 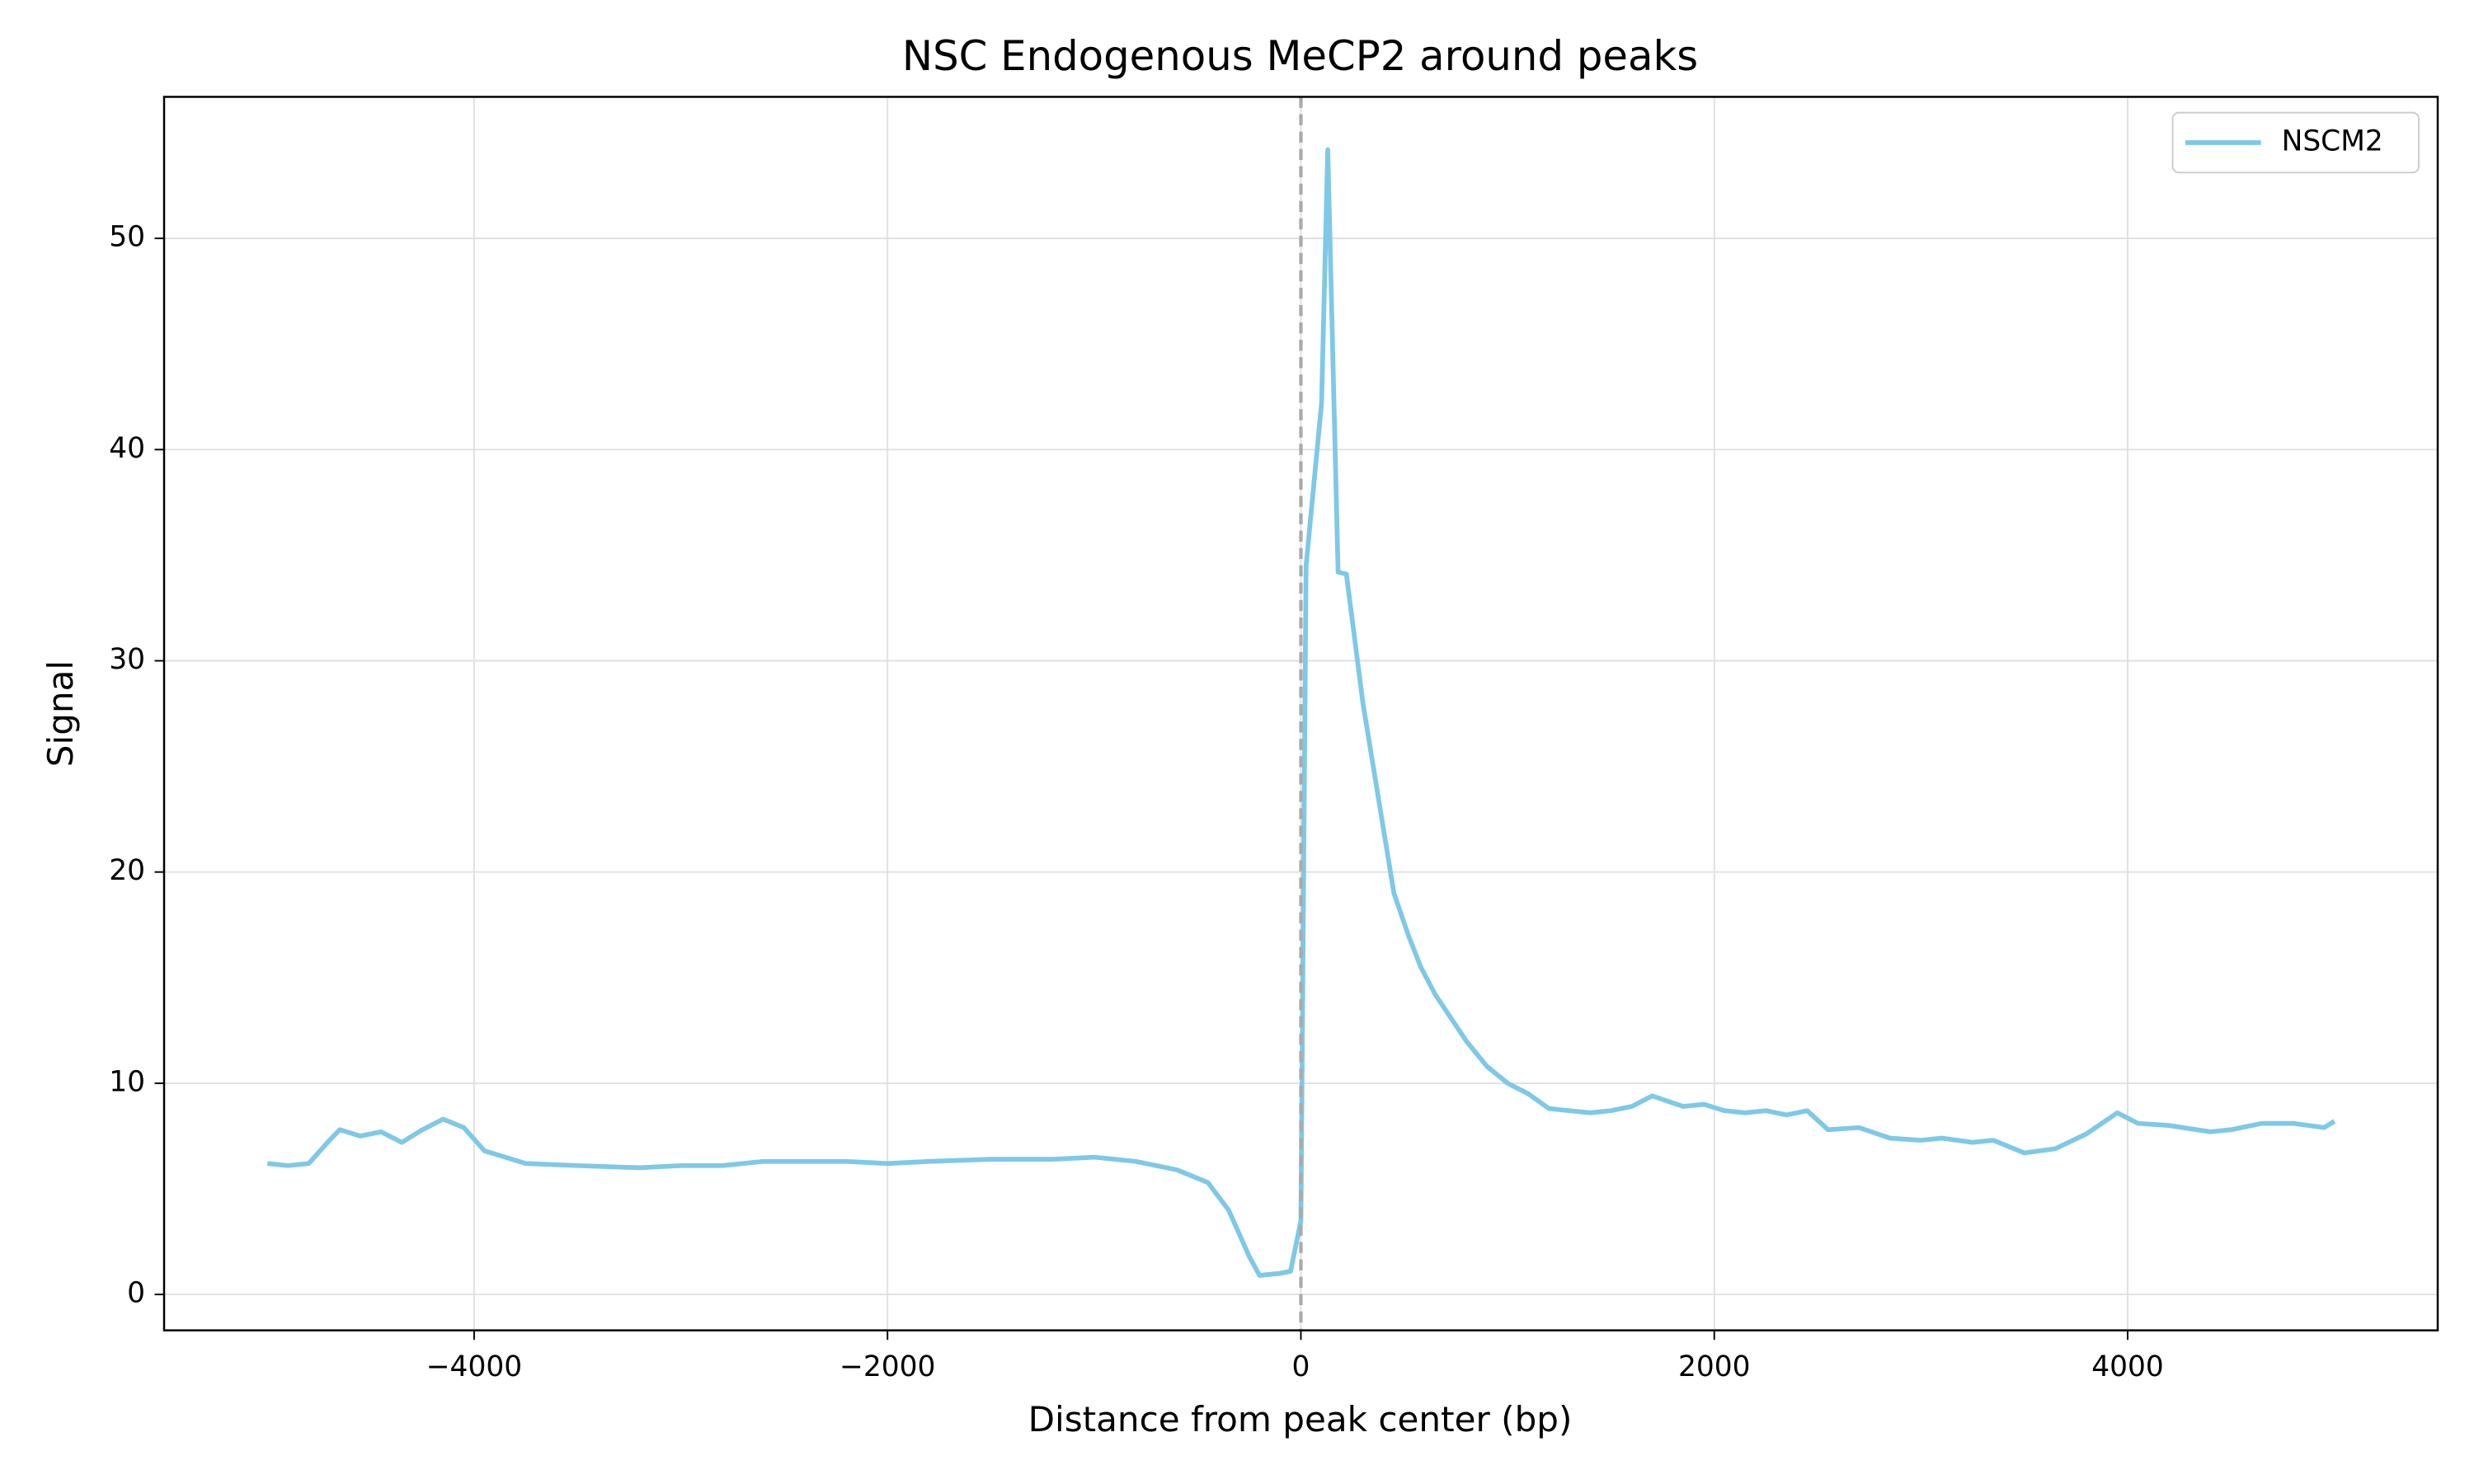 I want to click on y-tick-label: 30, so click(x=127, y=659).